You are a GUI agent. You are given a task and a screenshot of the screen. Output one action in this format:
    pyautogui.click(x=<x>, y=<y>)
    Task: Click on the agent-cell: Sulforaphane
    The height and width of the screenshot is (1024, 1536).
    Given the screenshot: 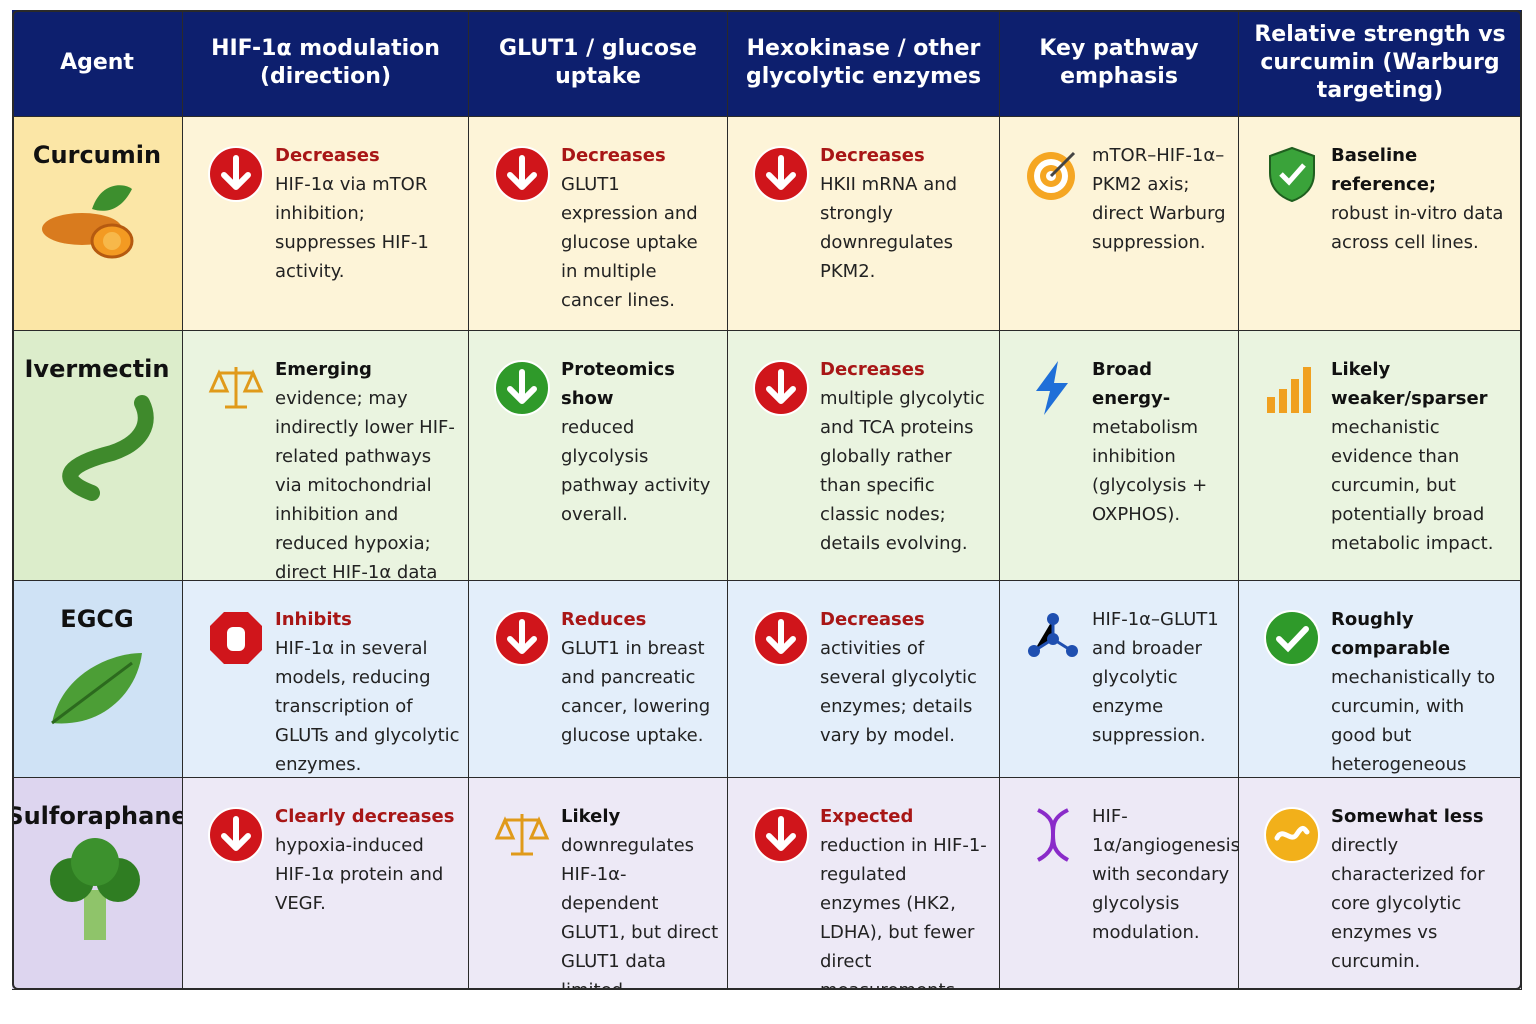 What is the action you would take?
    pyautogui.click(x=97, y=884)
    